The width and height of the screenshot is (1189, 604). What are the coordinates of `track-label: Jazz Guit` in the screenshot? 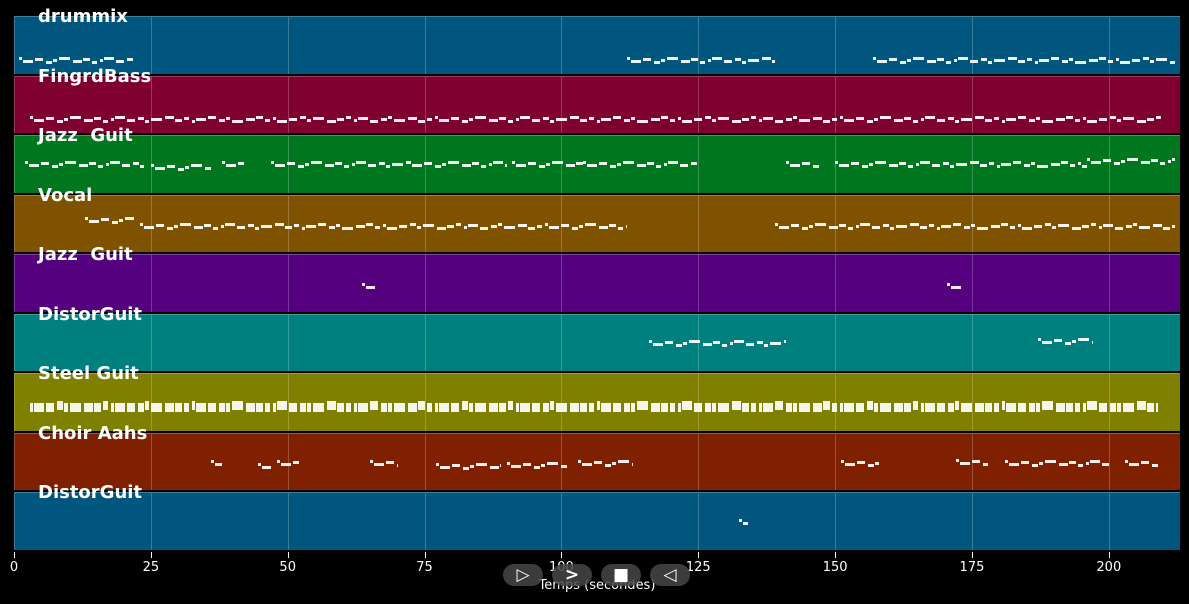 It's located at (85, 136).